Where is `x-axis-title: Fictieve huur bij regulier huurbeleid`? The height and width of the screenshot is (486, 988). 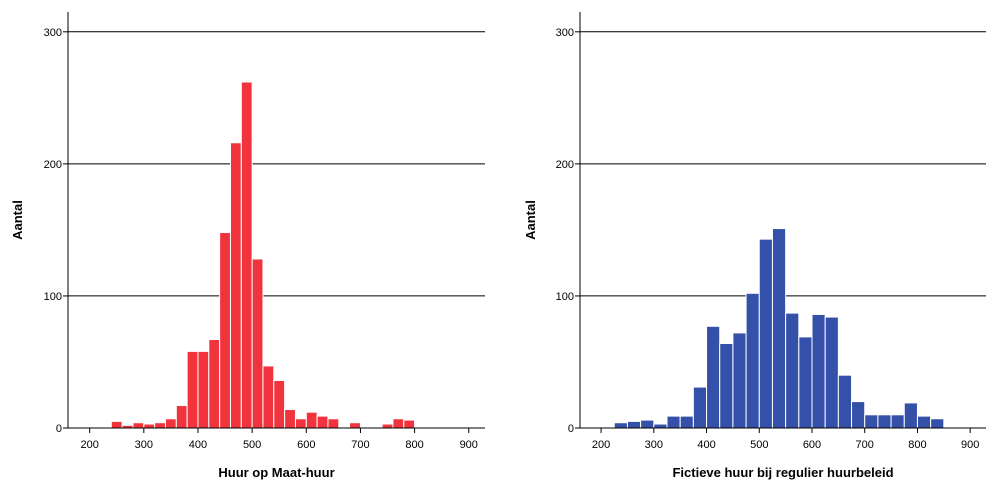
x-axis-title: Fictieve huur bij regulier huurbeleid is located at coordinates (782, 472).